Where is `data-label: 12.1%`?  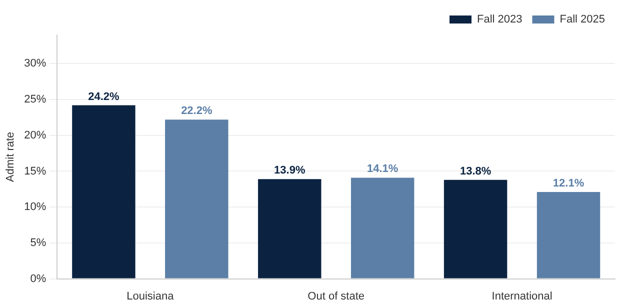
data-label: 12.1% is located at coordinates (568, 184).